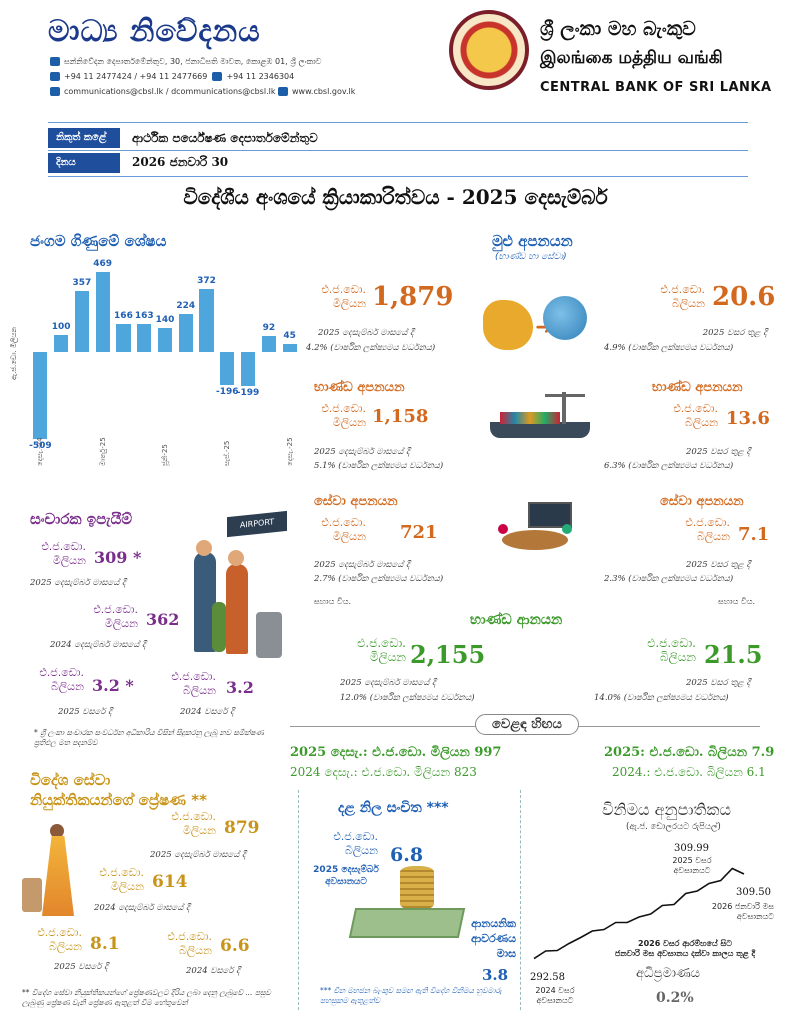  Describe the element at coordinates (707, 529) in the screenshot. I see `service-exports-year-unit: එ.ජ.ඩො. බිලියන` at that location.